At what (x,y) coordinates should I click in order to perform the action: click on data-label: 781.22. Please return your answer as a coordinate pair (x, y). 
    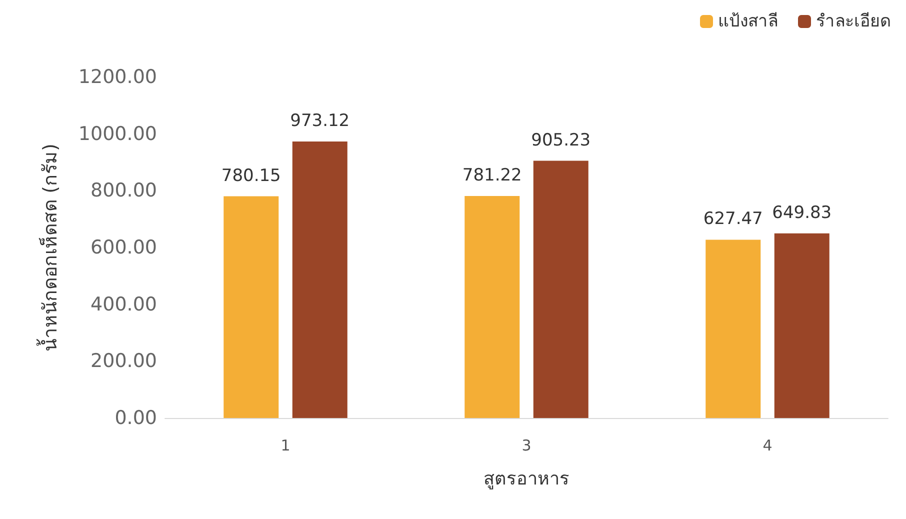
    Looking at the image, I should click on (492, 176).